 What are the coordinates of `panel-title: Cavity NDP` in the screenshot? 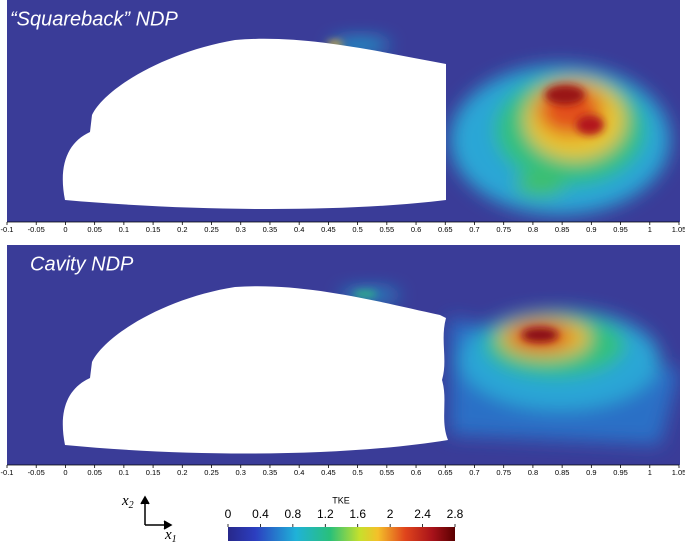 It's located at (82, 264).